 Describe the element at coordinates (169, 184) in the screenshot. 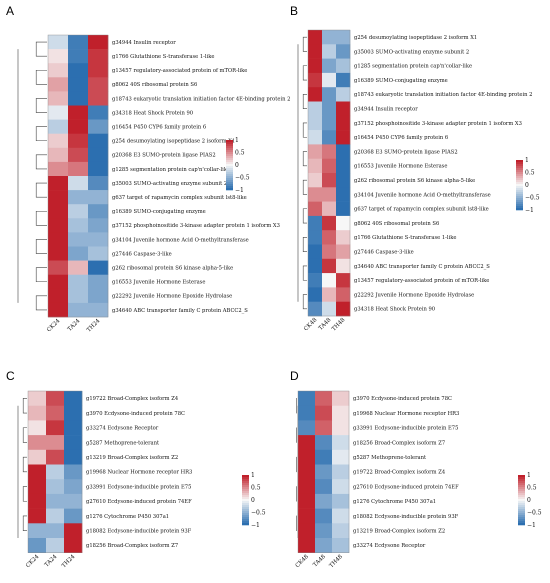

I see `row-label: g35003 SUMO-activating enzyme subunit 2` at that location.